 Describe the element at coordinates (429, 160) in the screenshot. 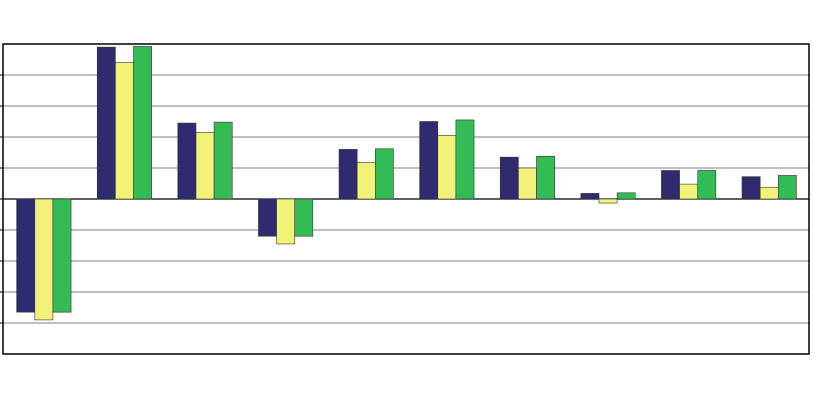

I see `bar-series1-cat6` at that location.